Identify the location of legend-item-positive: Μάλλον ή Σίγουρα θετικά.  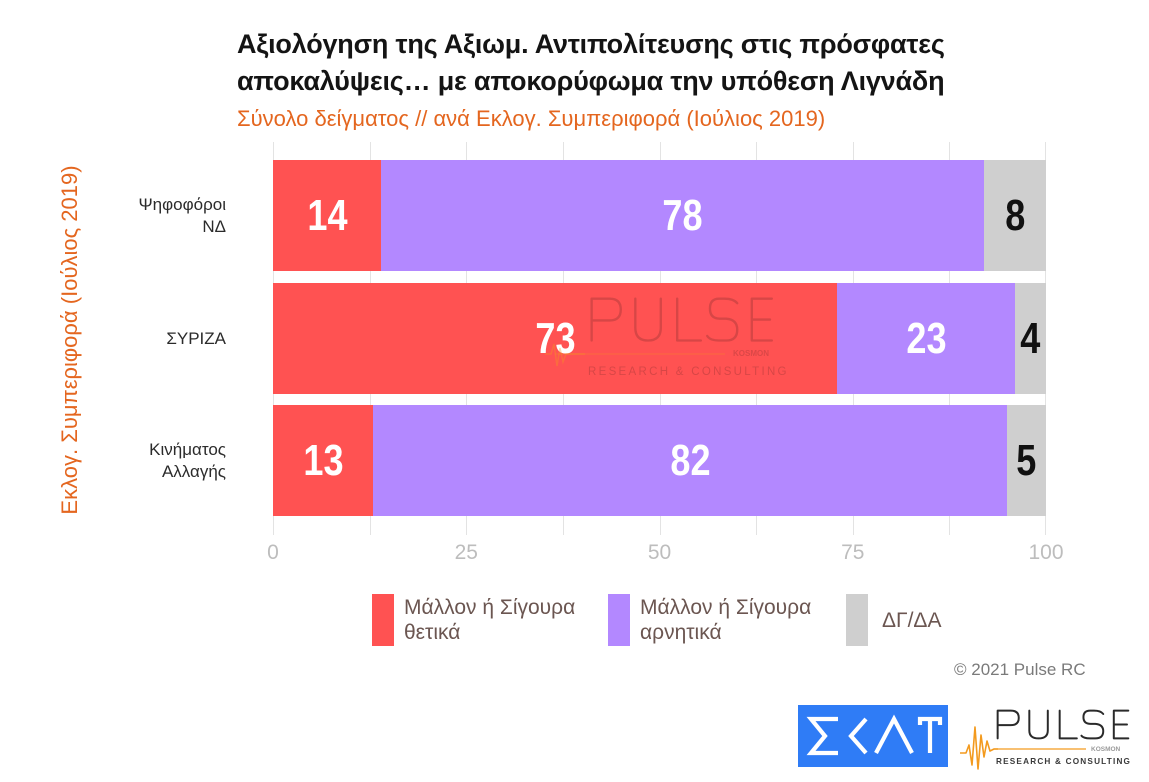
(473, 620).